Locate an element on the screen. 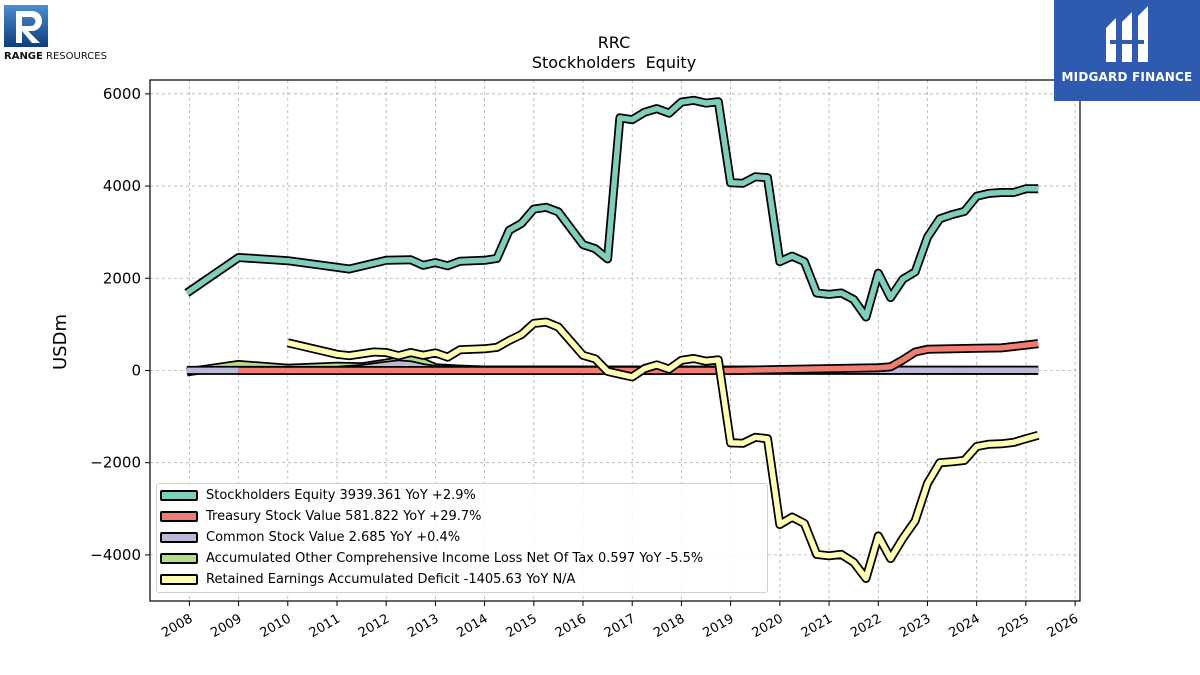 The height and width of the screenshot is (675, 1200). midgard-emblem-icon is located at coordinates (1127, 34).